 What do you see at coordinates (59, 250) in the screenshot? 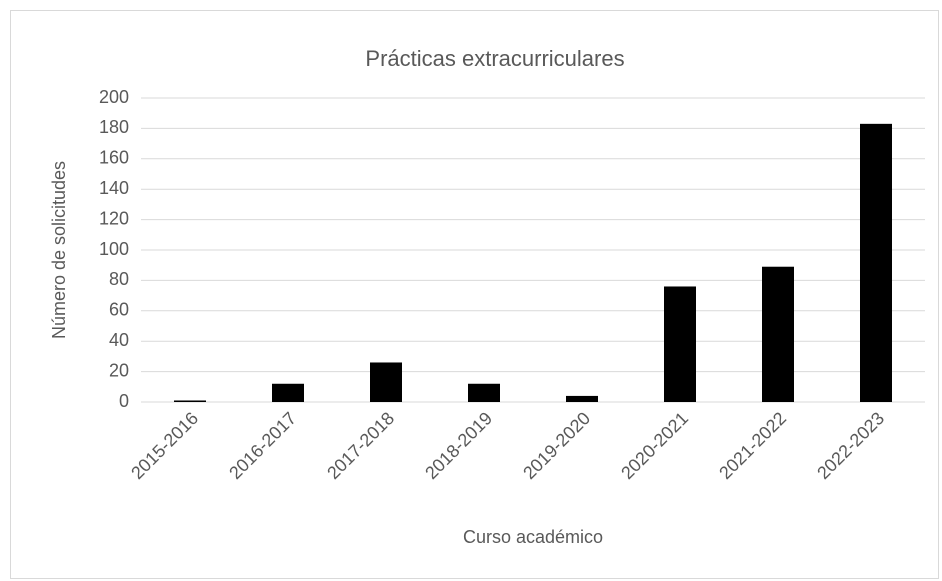
I see `y-axis-label: Número de solicitudes` at bounding box center [59, 250].